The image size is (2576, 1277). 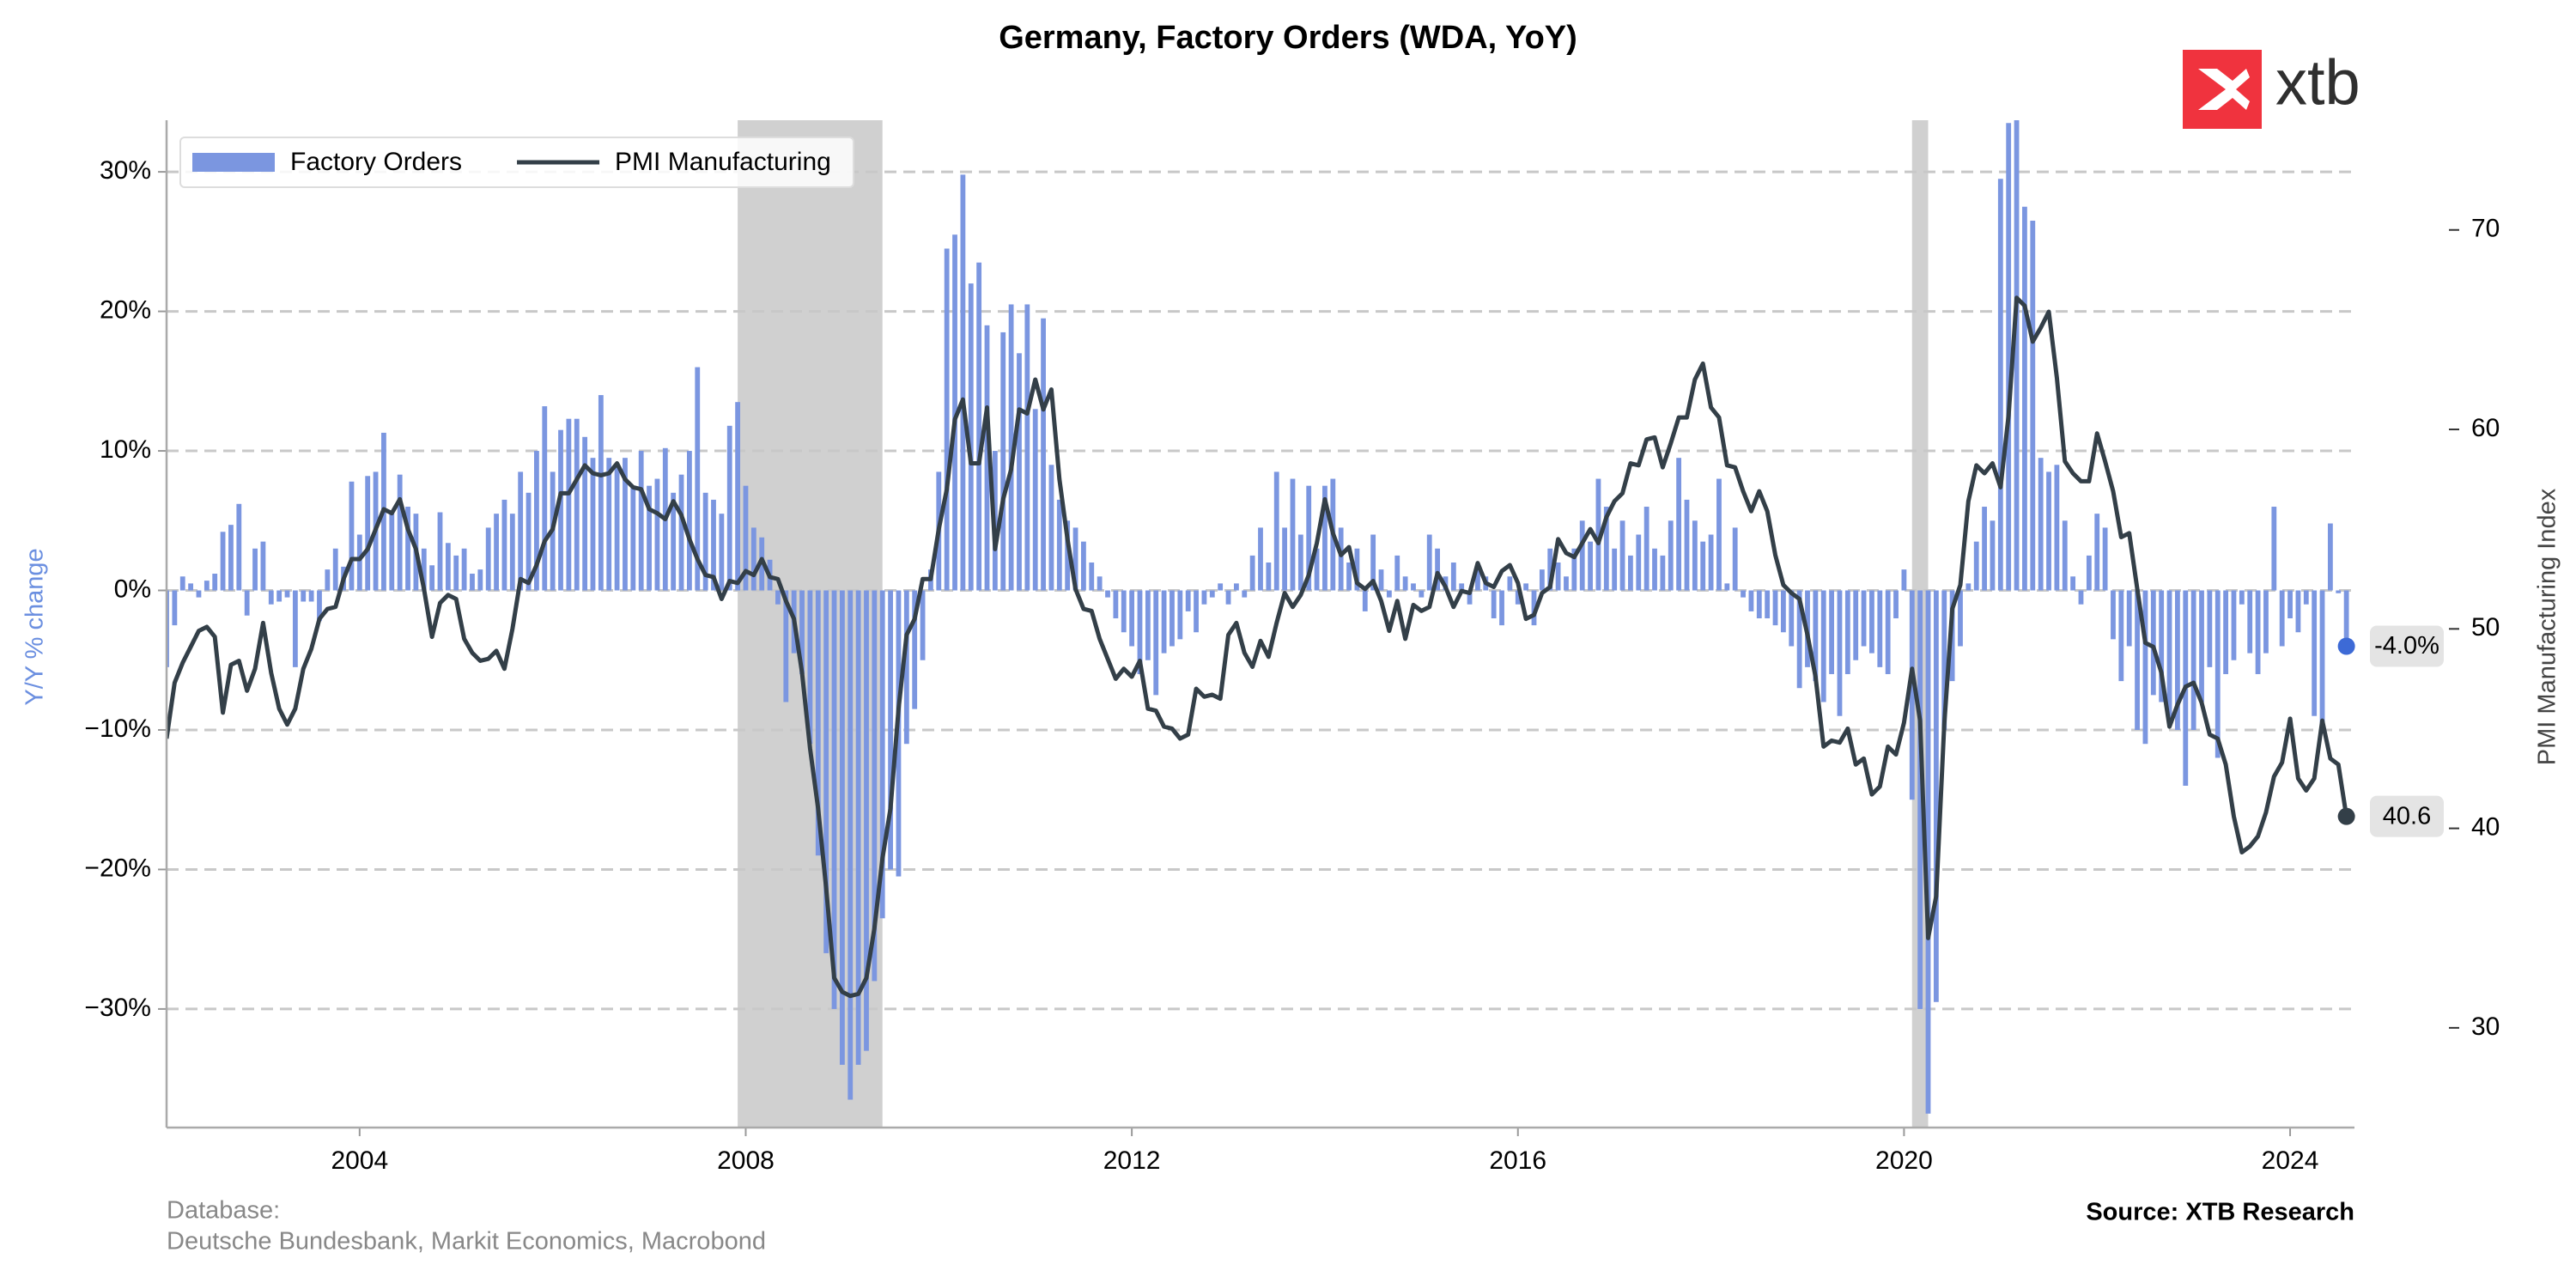 What do you see at coordinates (223, 1211) in the screenshot?
I see `footer-database: Database:` at bounding box center [223, 1211].